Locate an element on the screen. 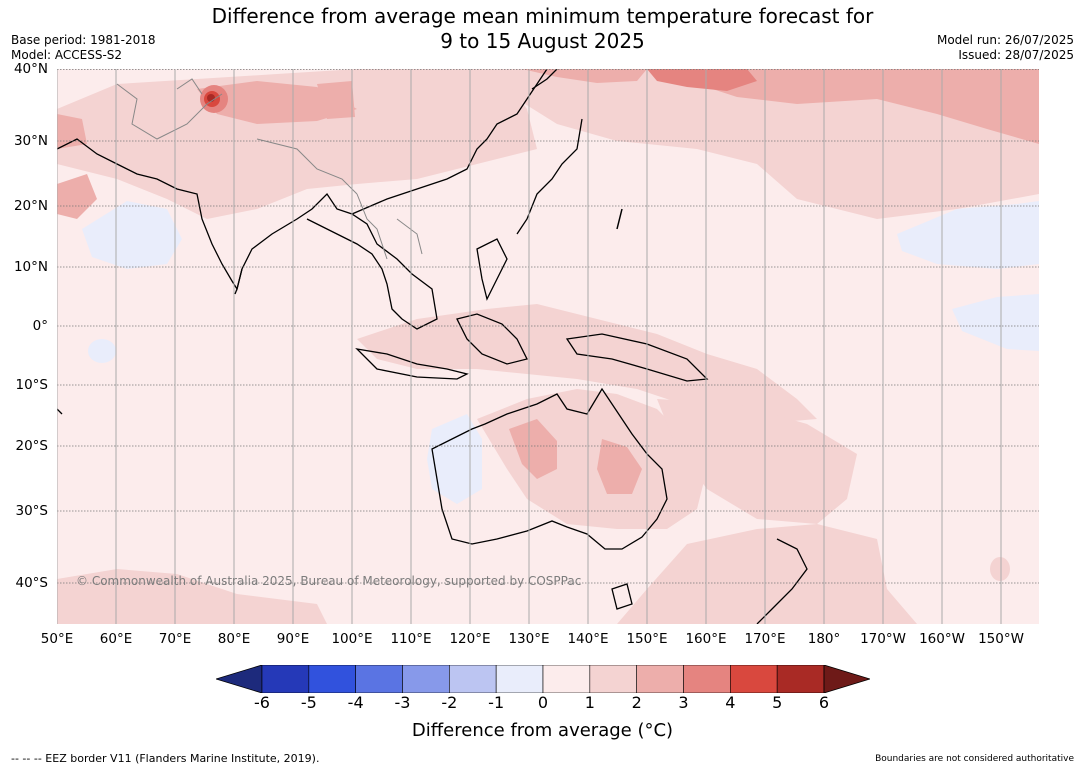  colorbar is located at coordinates (543, 679).